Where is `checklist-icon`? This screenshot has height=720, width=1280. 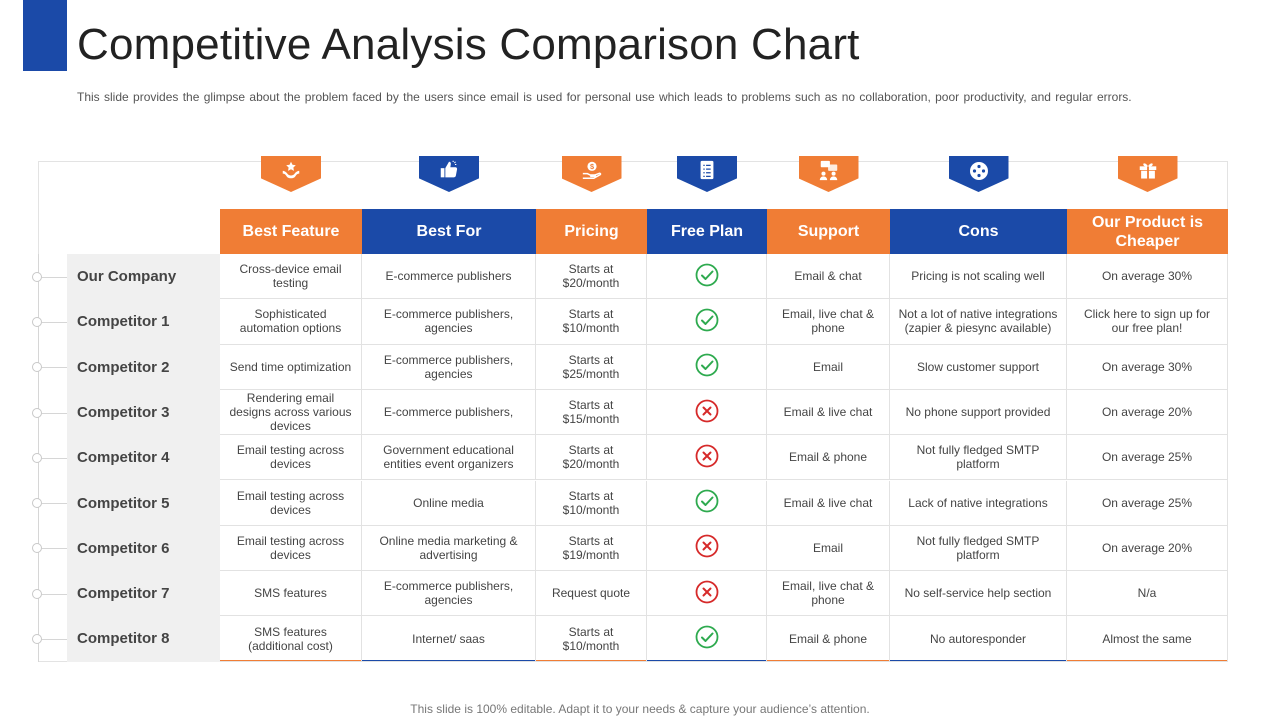
checklist-icon is located at coordinates (707, 171).